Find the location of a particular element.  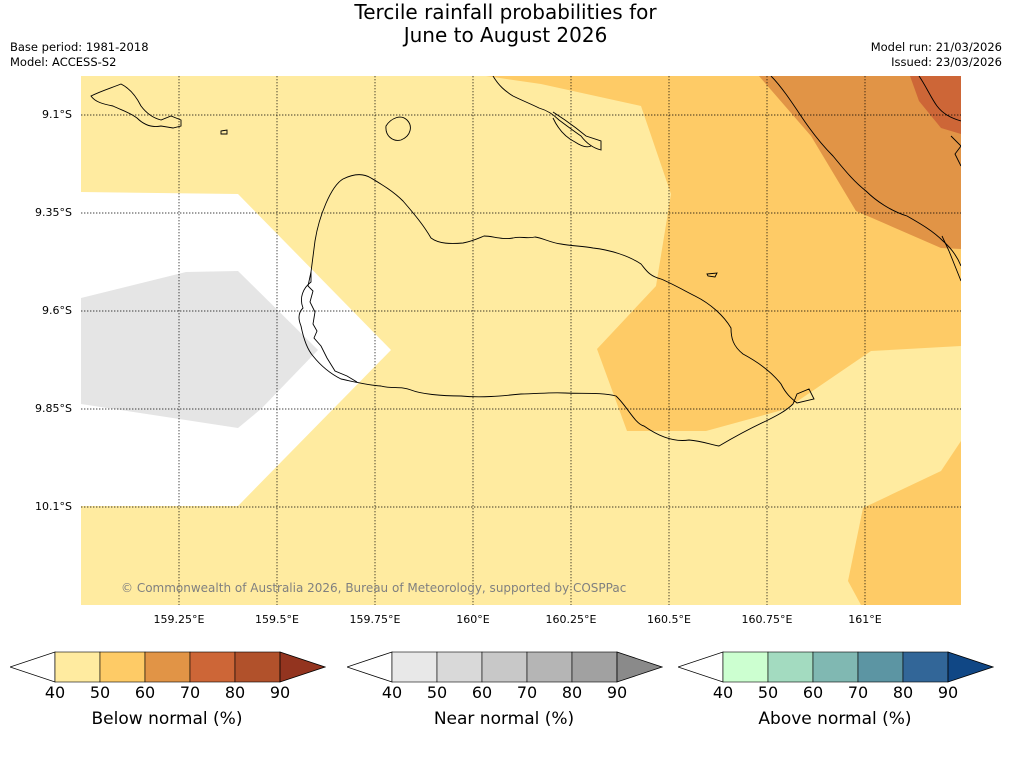

lon-label: 159.25°E is located at coordinates (179, 619).